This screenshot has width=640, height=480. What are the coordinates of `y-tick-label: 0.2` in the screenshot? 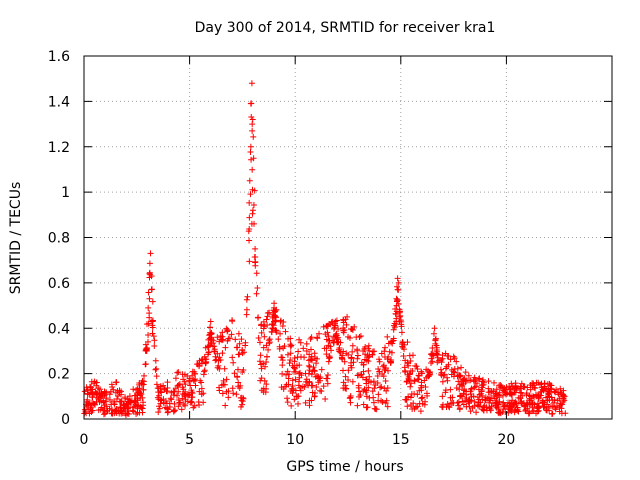 It's located at (59, 375).